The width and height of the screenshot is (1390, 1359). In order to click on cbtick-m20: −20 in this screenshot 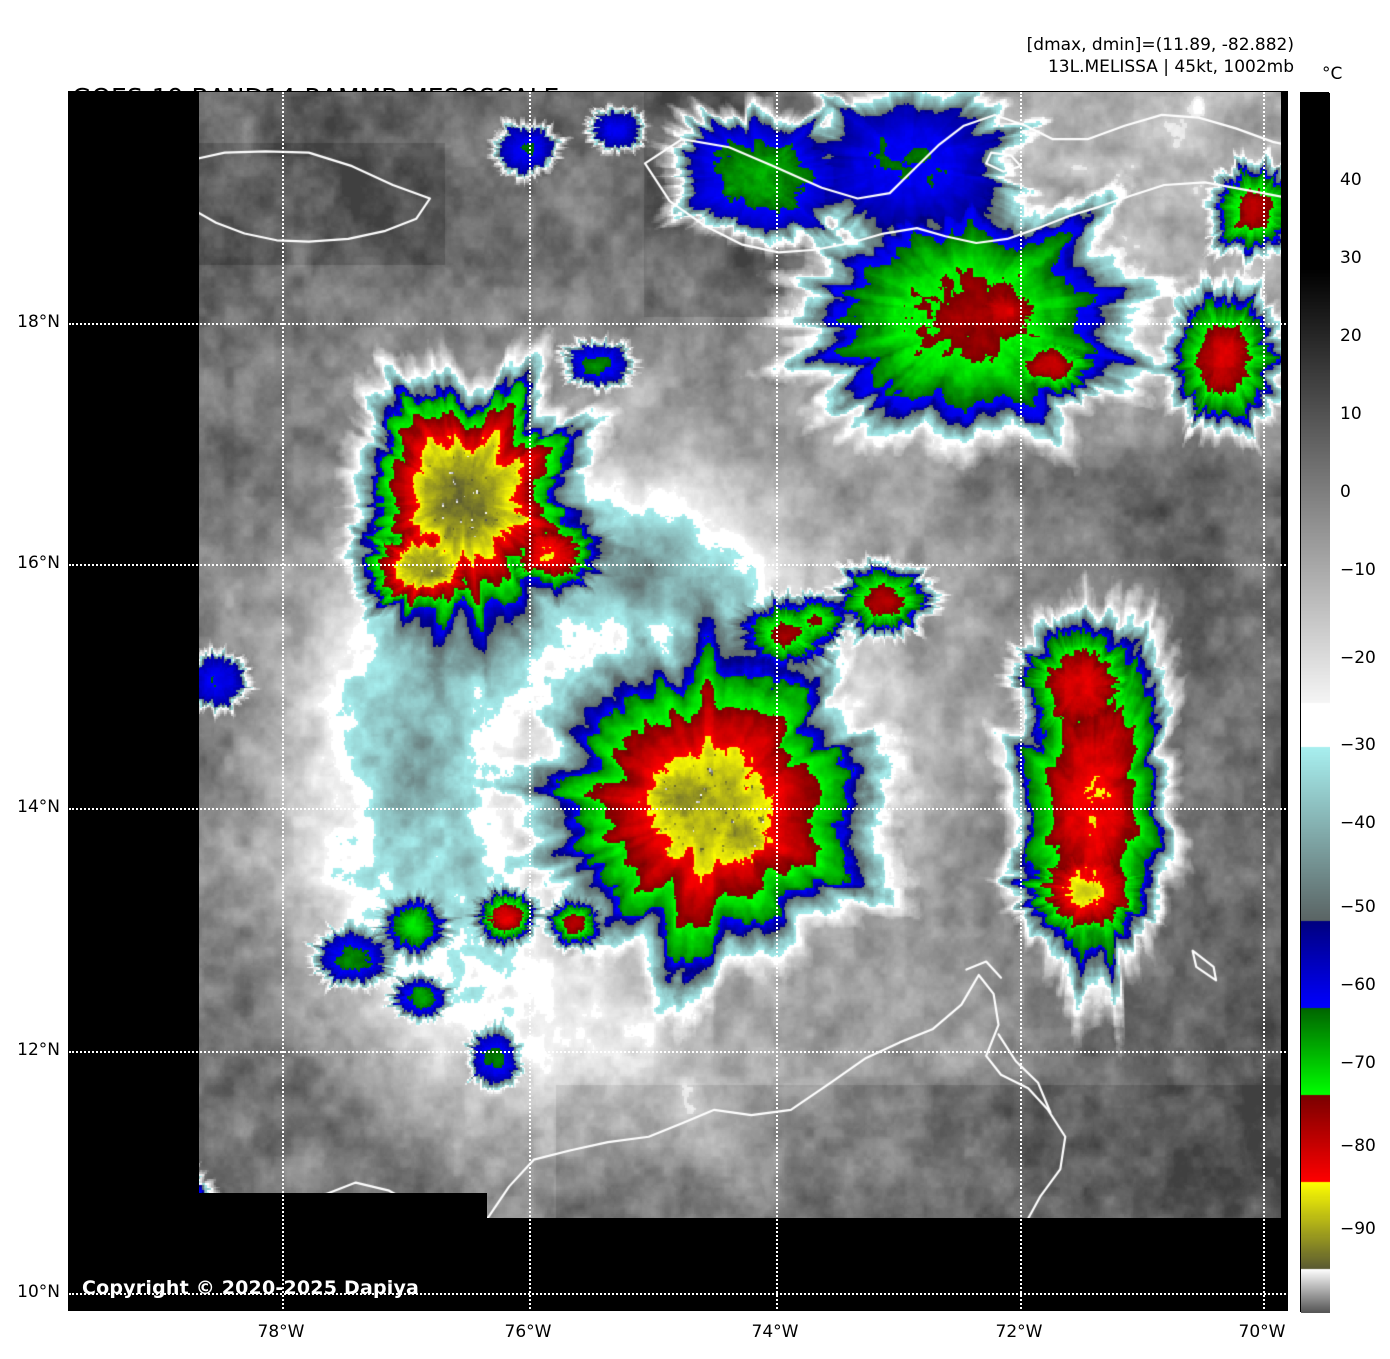, I will do `click(1358, 658)`.